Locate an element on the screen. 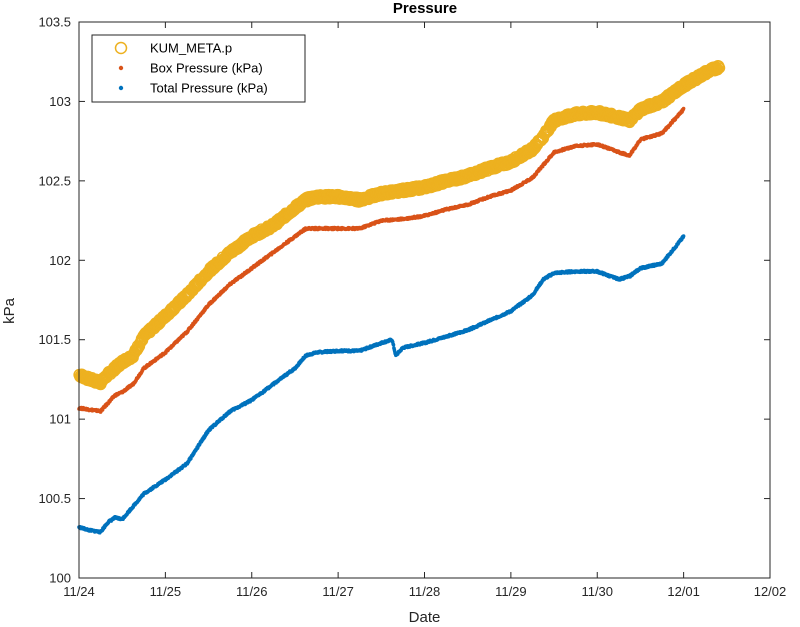 The height and width of the screenshot is (627, 800). x-tick-label: 11/30 is located at coordinates (597, 591).